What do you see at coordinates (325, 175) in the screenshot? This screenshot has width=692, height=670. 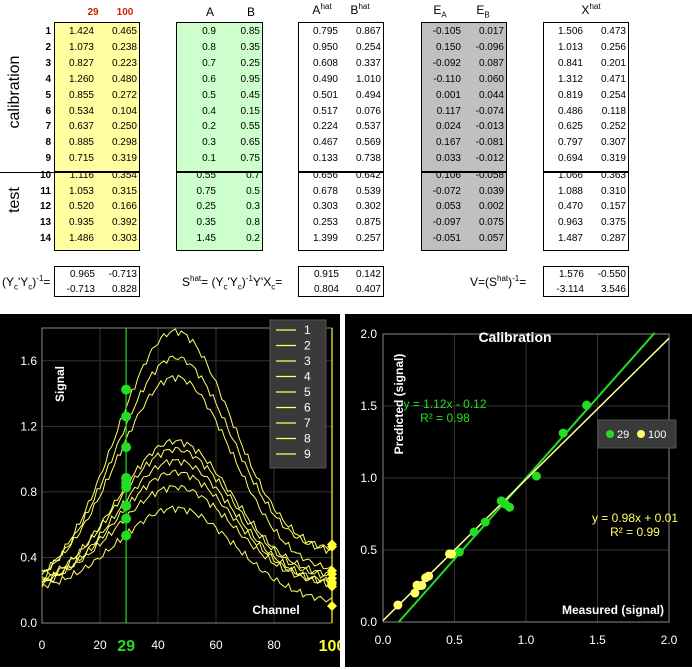 I see `cell-ah: 0.656` at bounding box center [325, 175].